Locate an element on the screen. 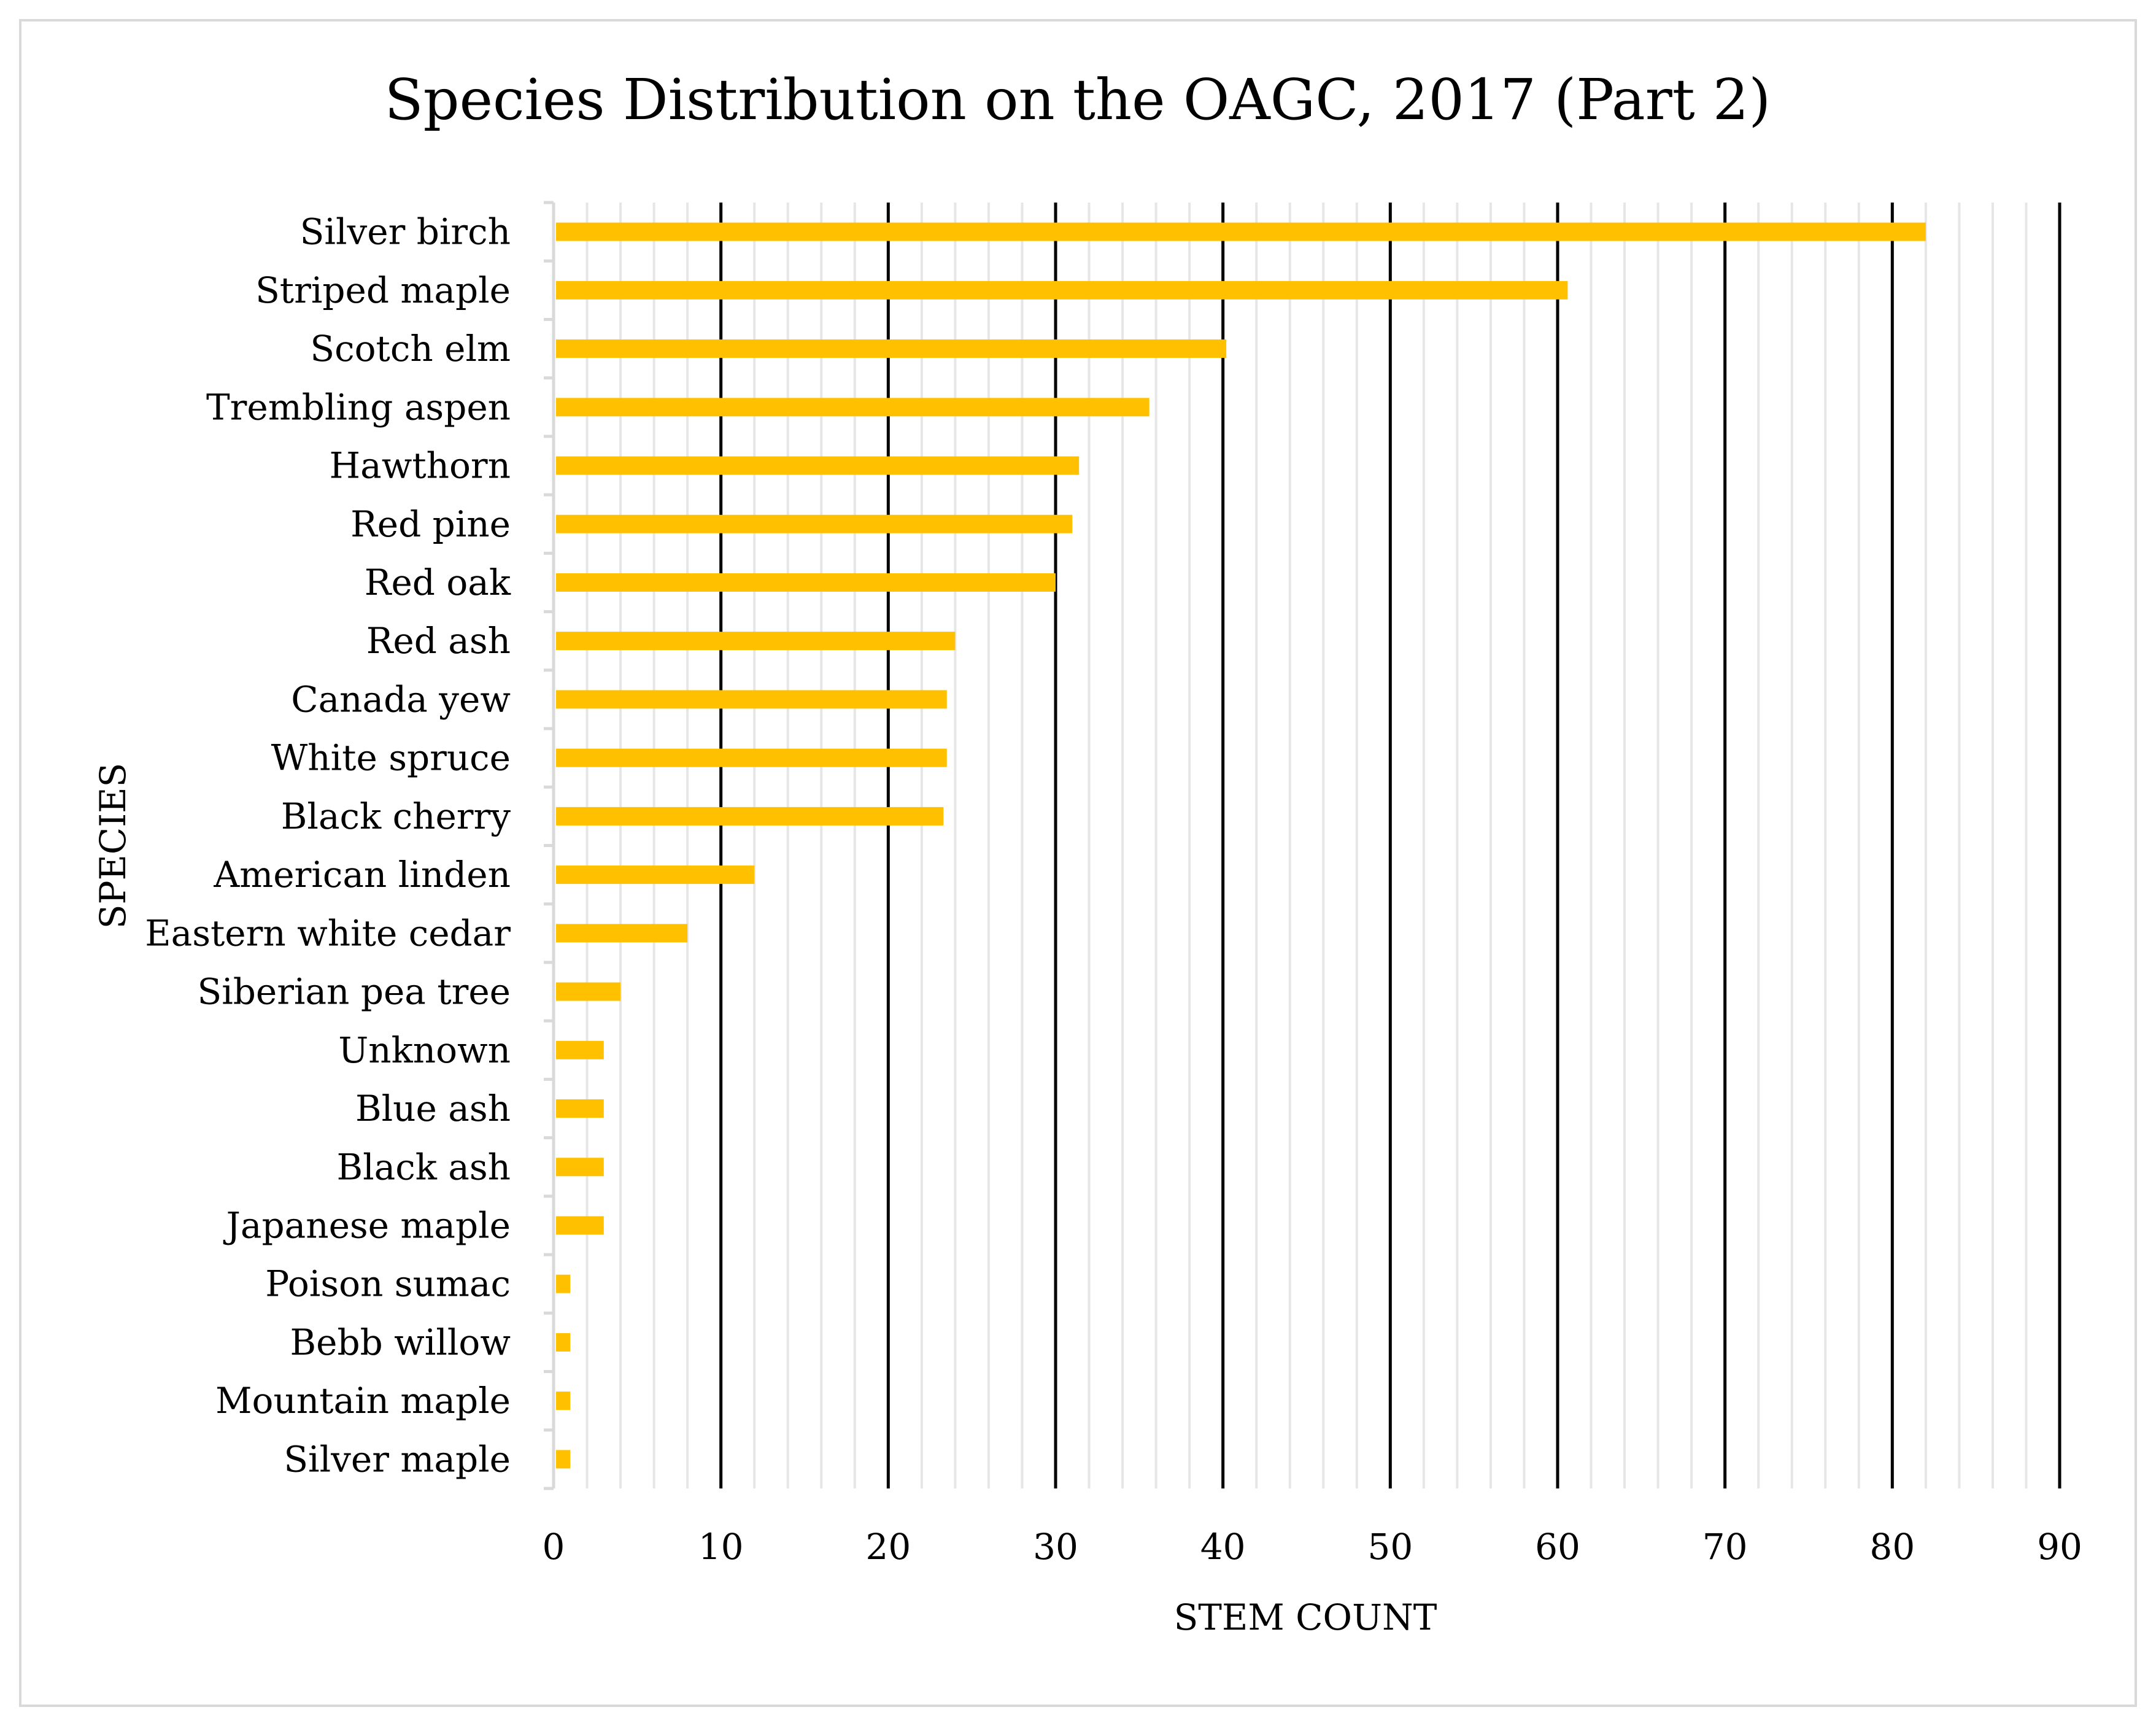  x-tick-label: 60 is located at coordinates (1557, 1547).